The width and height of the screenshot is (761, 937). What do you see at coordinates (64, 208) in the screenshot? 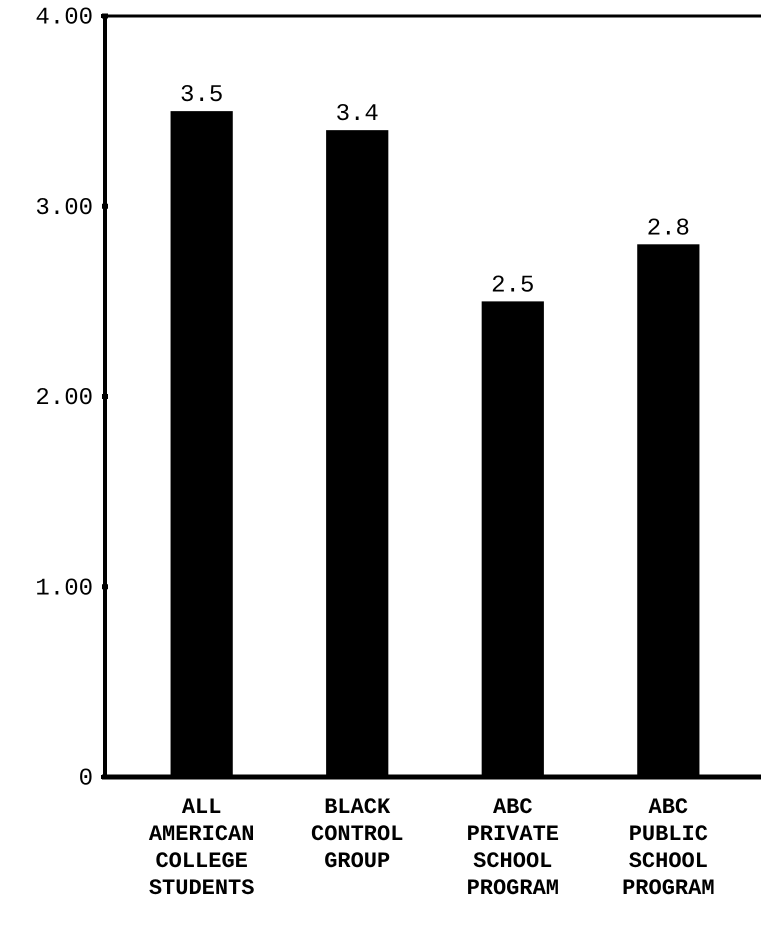
I see `y-tick-label: 3.00` at bounding box center [64, 208].